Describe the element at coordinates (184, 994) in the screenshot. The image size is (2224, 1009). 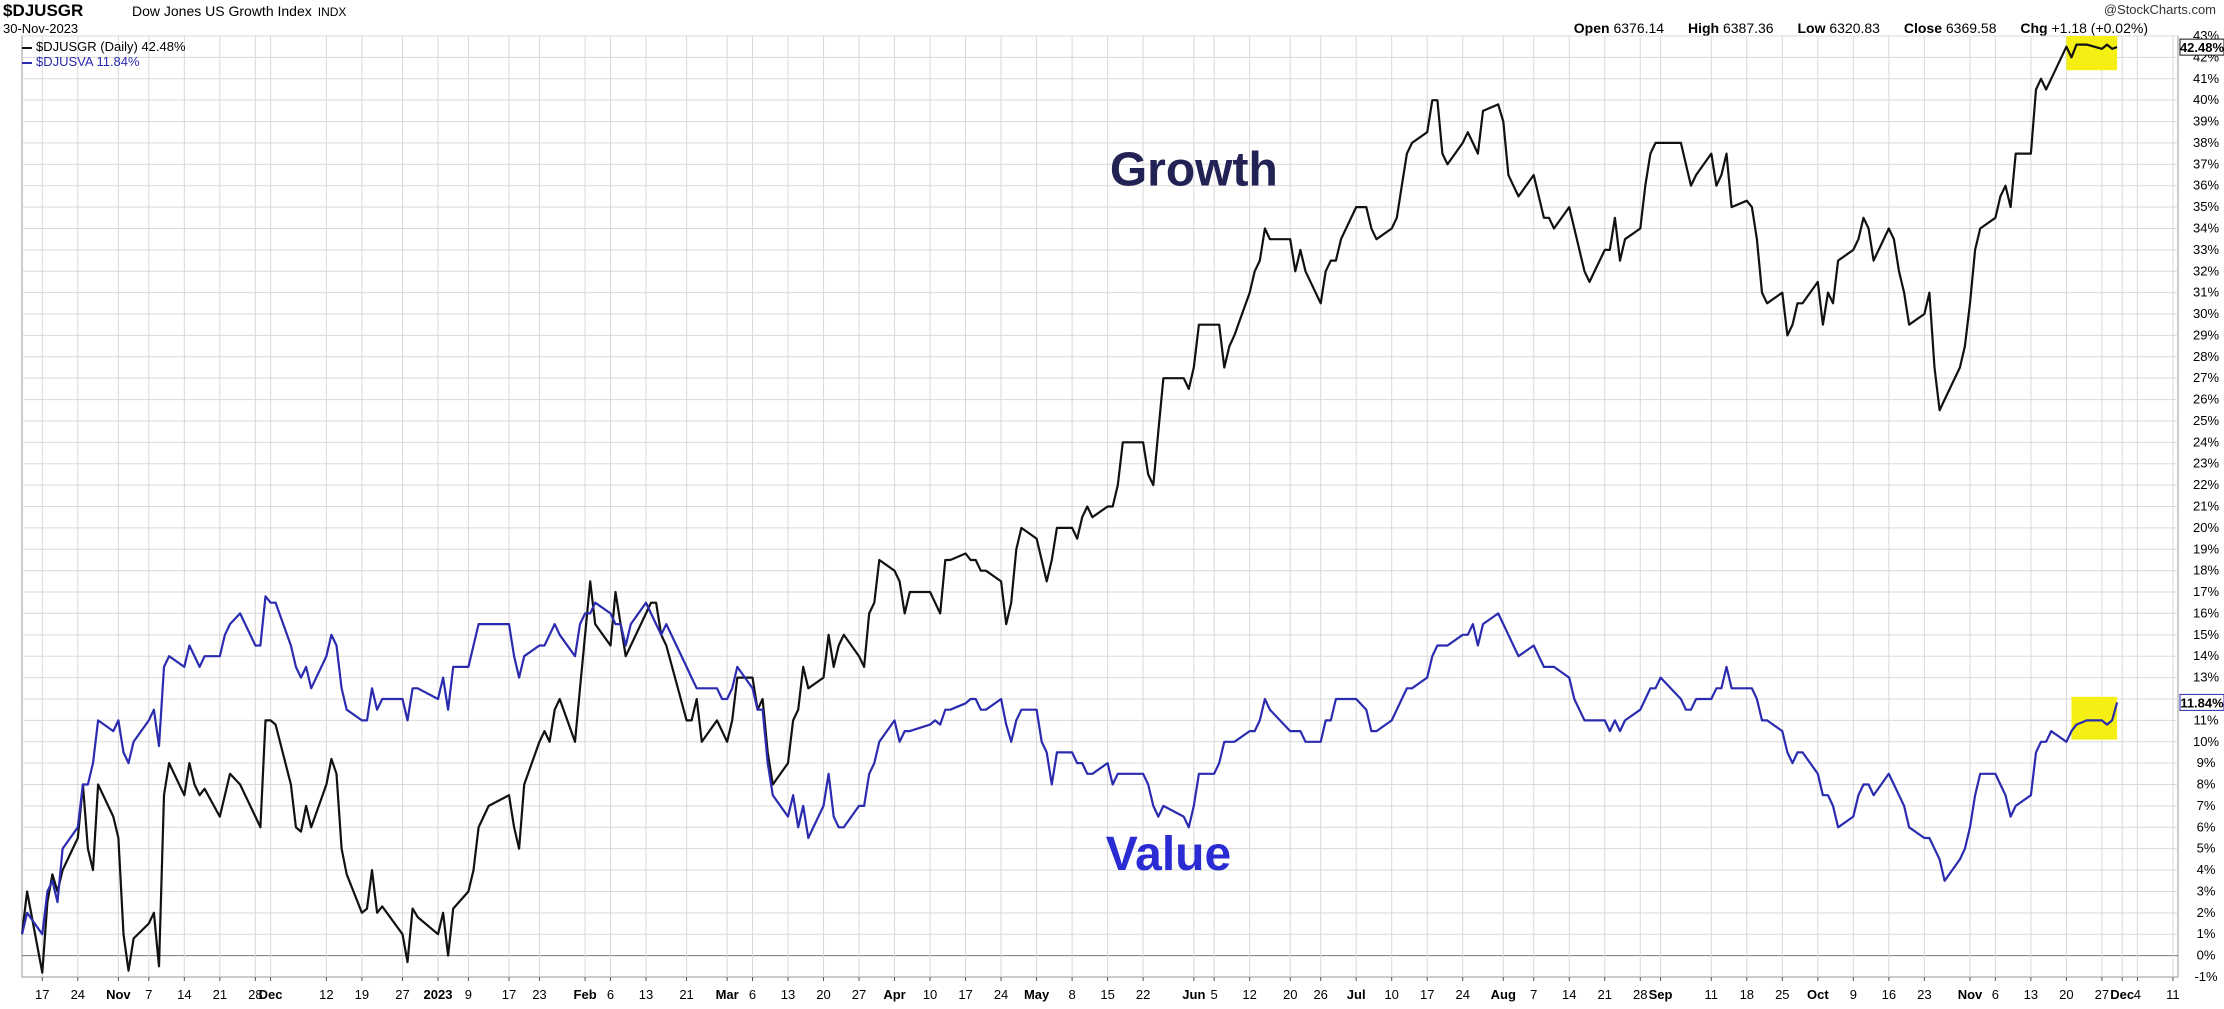
I see `x-tick-label: 14` at that location.